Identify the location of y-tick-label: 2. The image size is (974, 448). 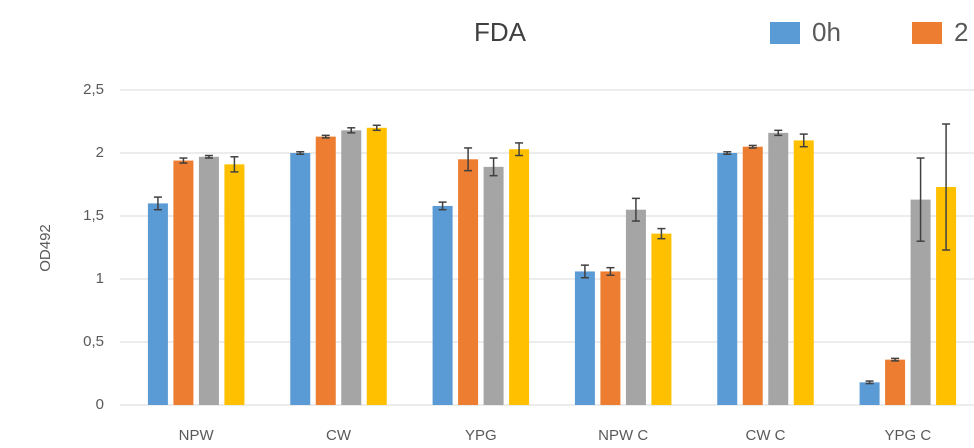
(100, 152).